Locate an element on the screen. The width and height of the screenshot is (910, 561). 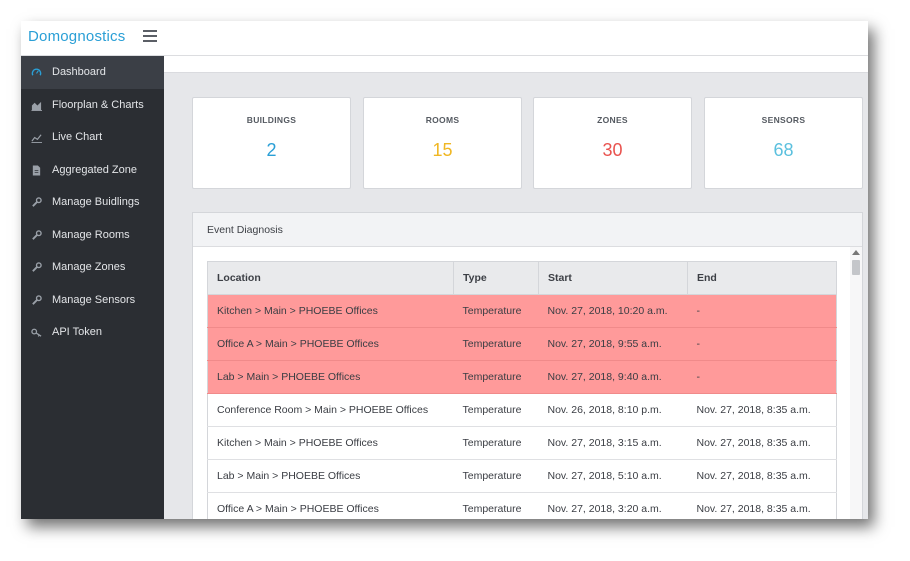
stat-label: SENSORS is located at coordinates (783, 120).